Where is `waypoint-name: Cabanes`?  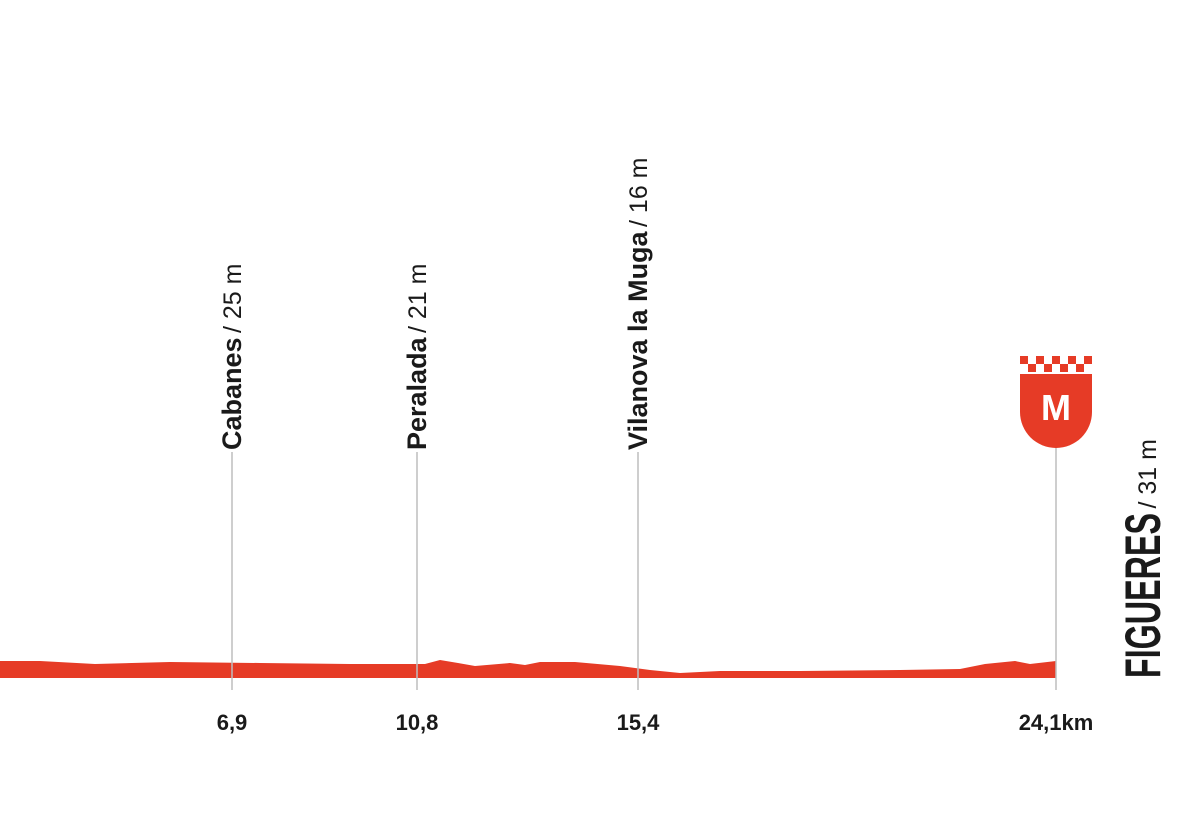 waypoint-name: Cabanes is located at coordinates (232, 393).